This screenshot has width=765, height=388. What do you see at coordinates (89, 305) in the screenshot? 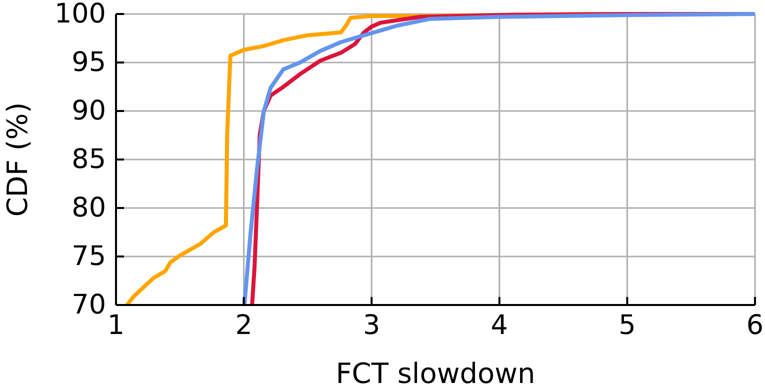
I see `y-tick-label: 70` at bounding box center [89, 305].